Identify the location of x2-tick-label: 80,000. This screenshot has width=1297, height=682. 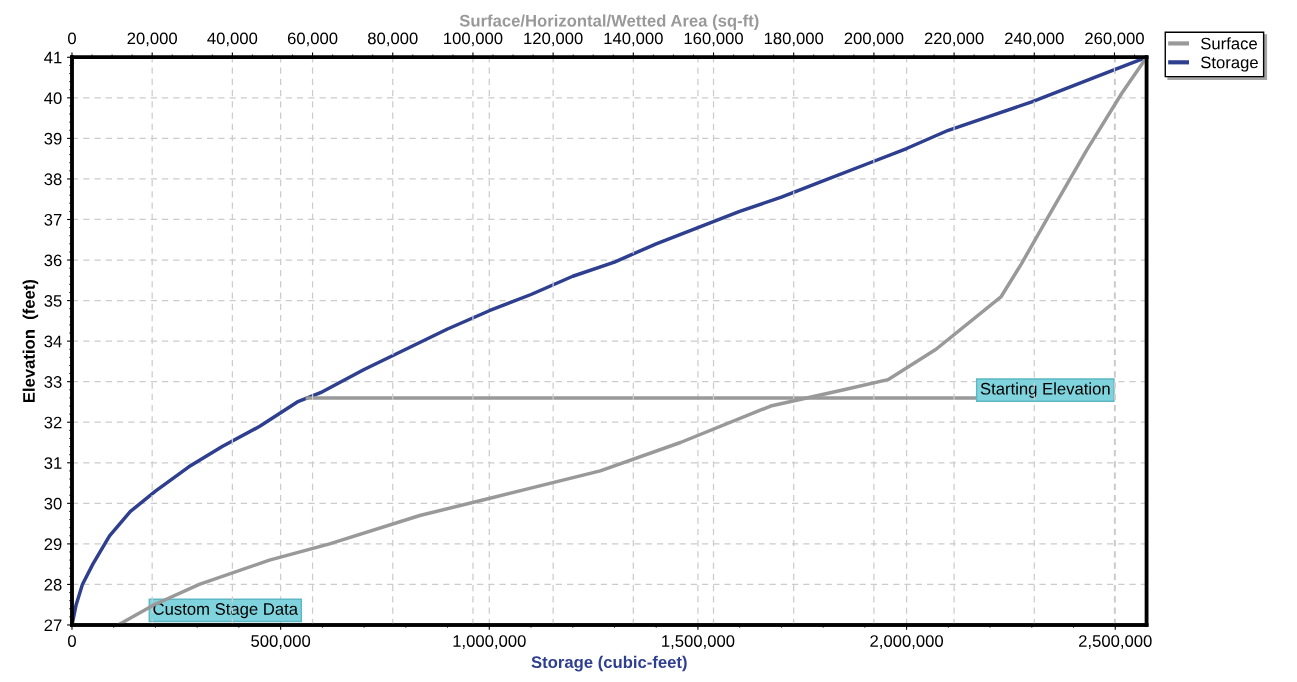
(392, 39).